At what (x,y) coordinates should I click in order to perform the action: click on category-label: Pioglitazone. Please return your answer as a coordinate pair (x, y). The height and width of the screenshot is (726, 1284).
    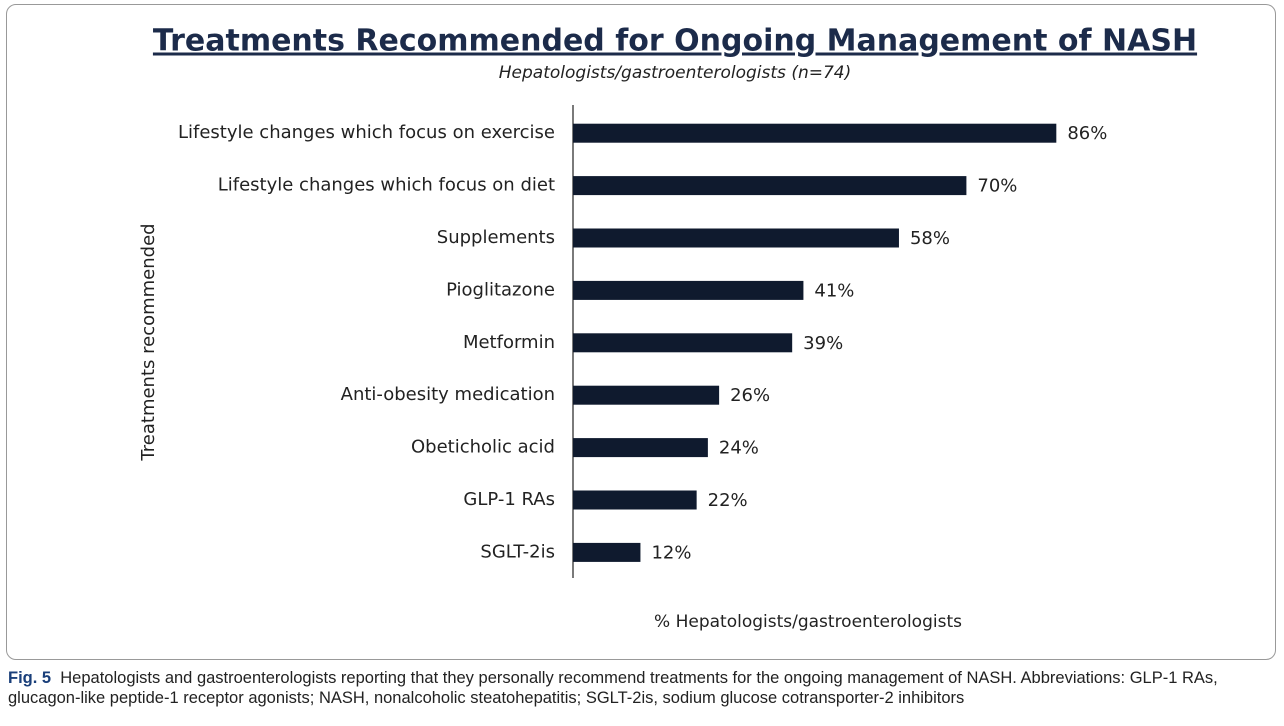
    Looking at the image, I should click on (500, 289).